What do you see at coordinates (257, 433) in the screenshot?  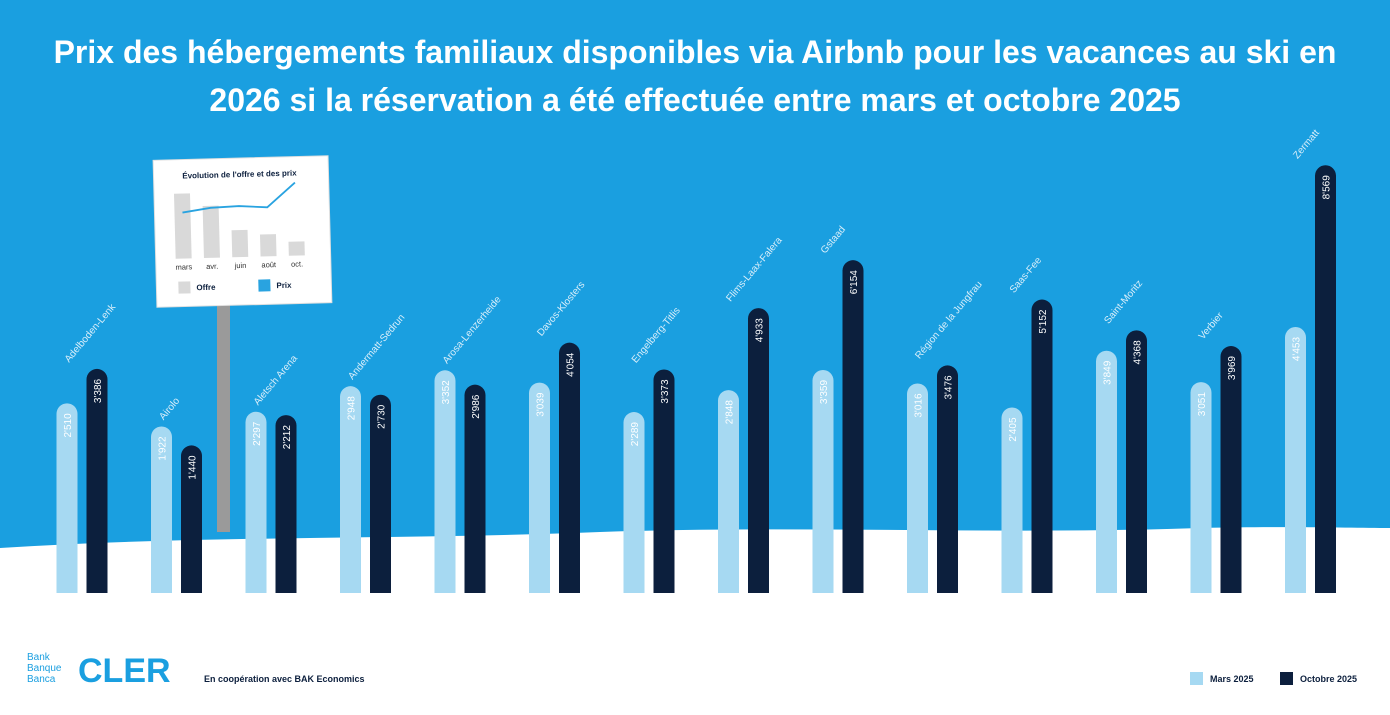 I see `value-label: 2'297` at bounding box center [257, 433].